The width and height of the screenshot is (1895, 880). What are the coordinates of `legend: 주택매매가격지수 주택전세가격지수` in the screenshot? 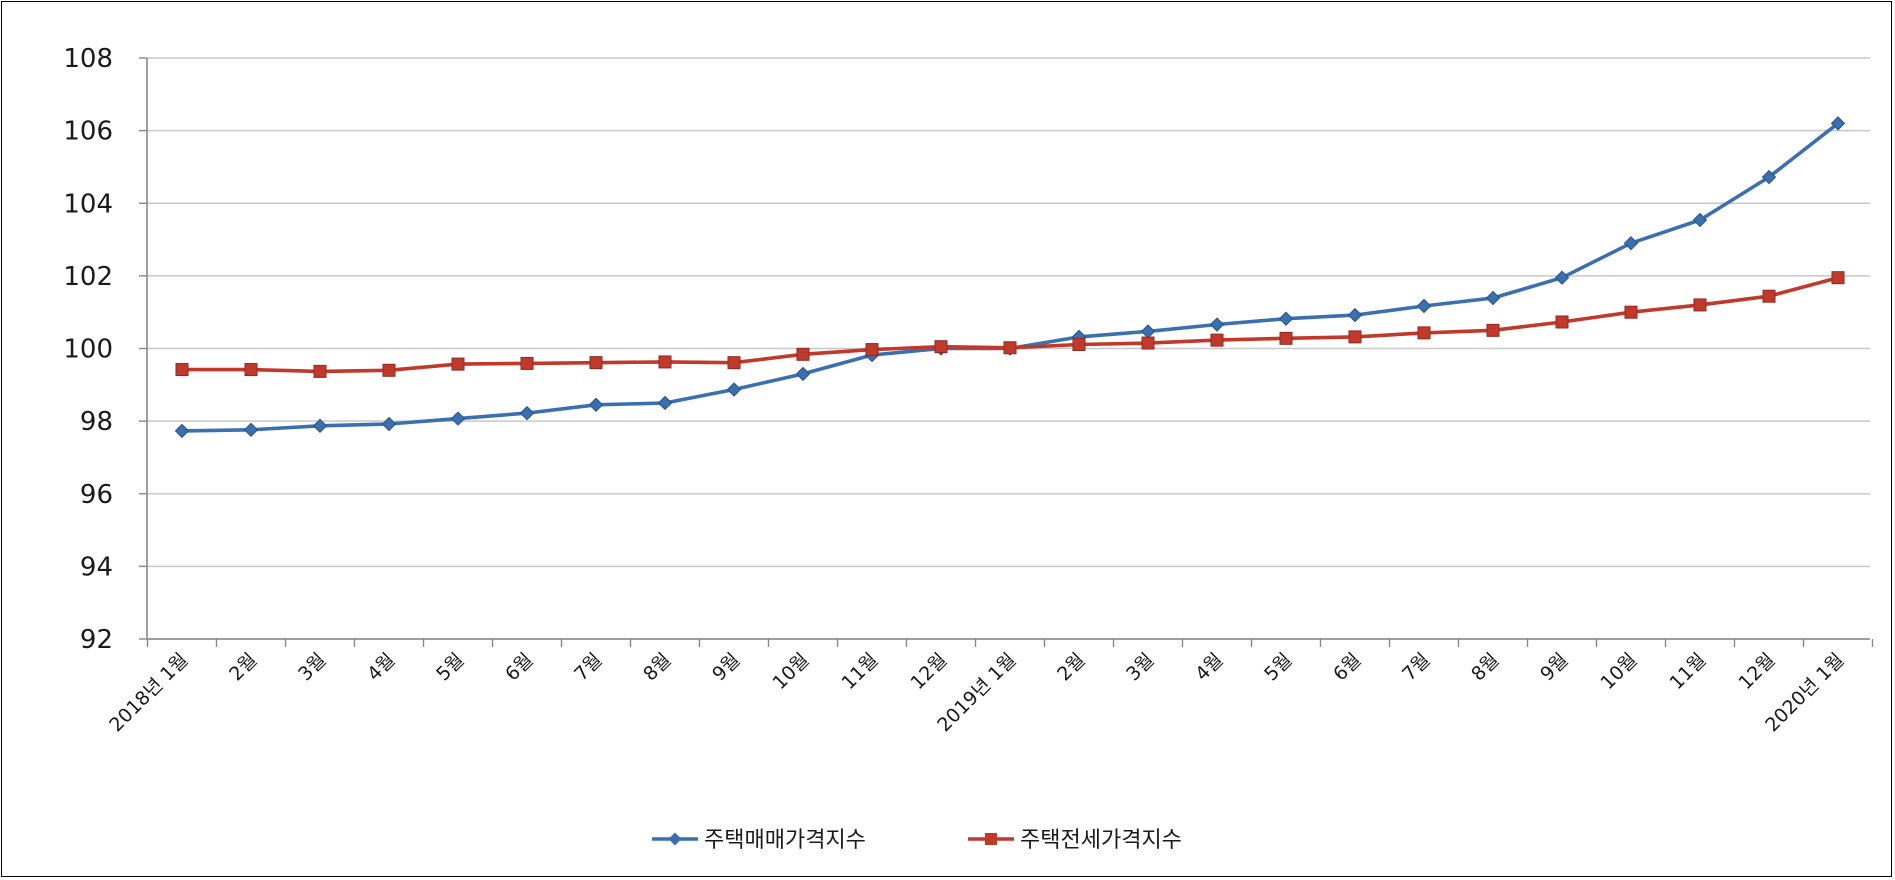 It's located at (917, 840).